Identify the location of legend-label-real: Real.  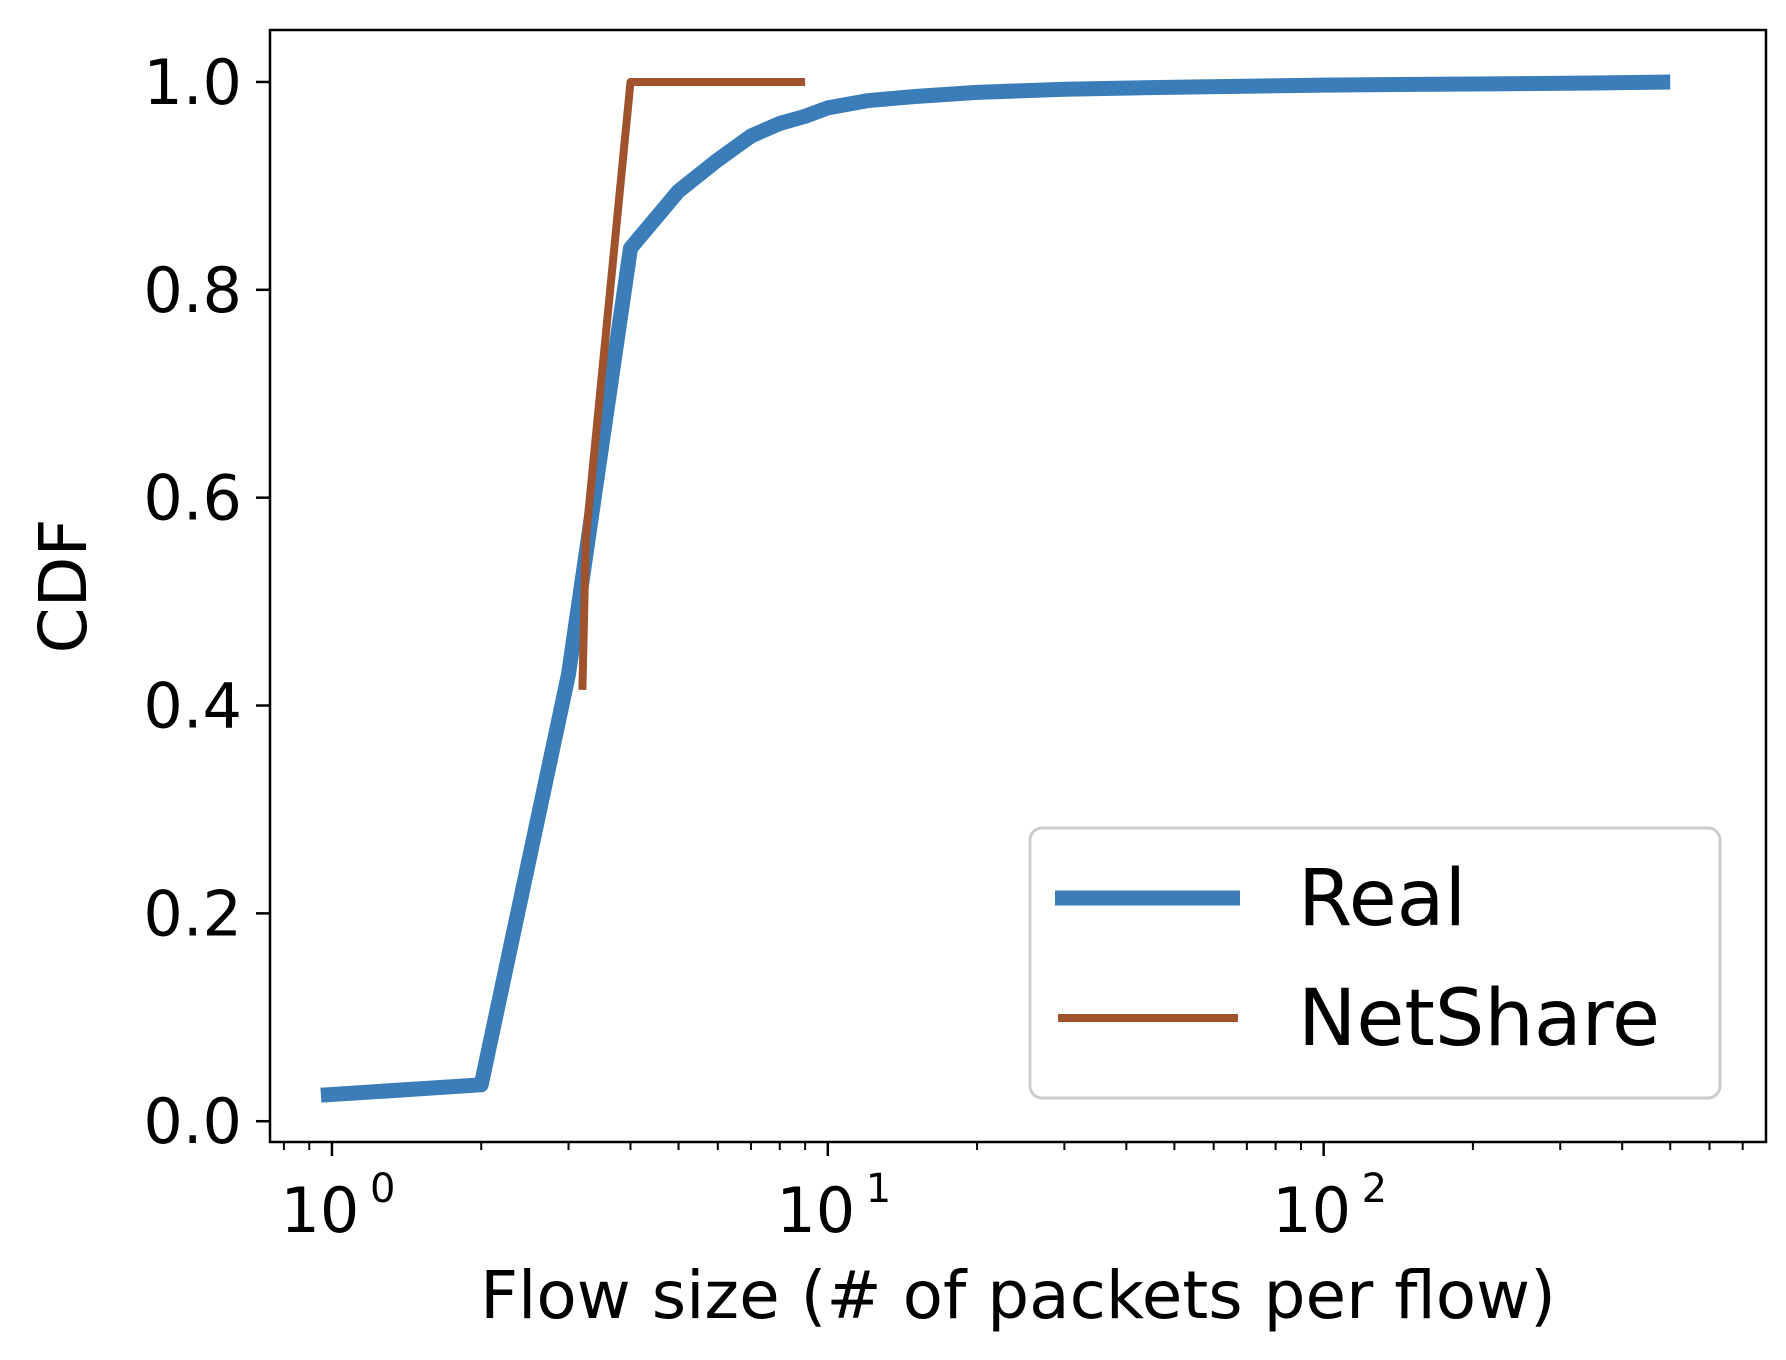
(1382, 899).